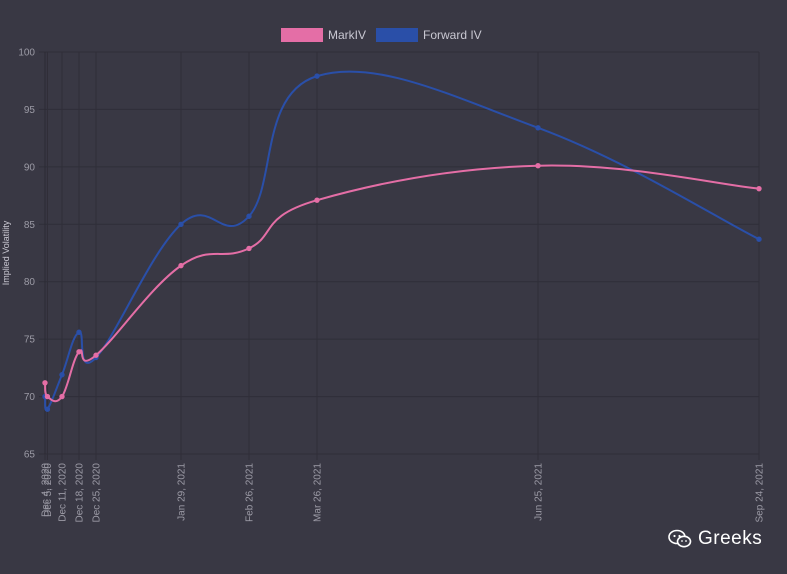 This screenshot has height=574, width=787. What do you see at coordinates (302, 35) in the screenshot?
I see `legend-swatch-markiv` at bounding box center [302, 35].